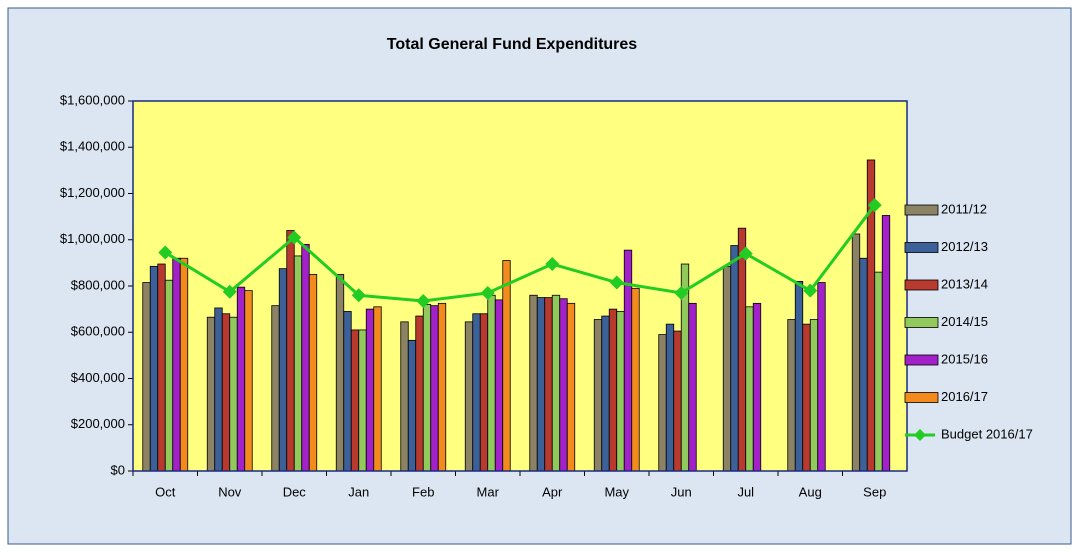 This screenshot has height=552, width=1079. Describe the element at coordinates (964, 358) in the screenshot. I see `legend-label: 2015/16` at that location.